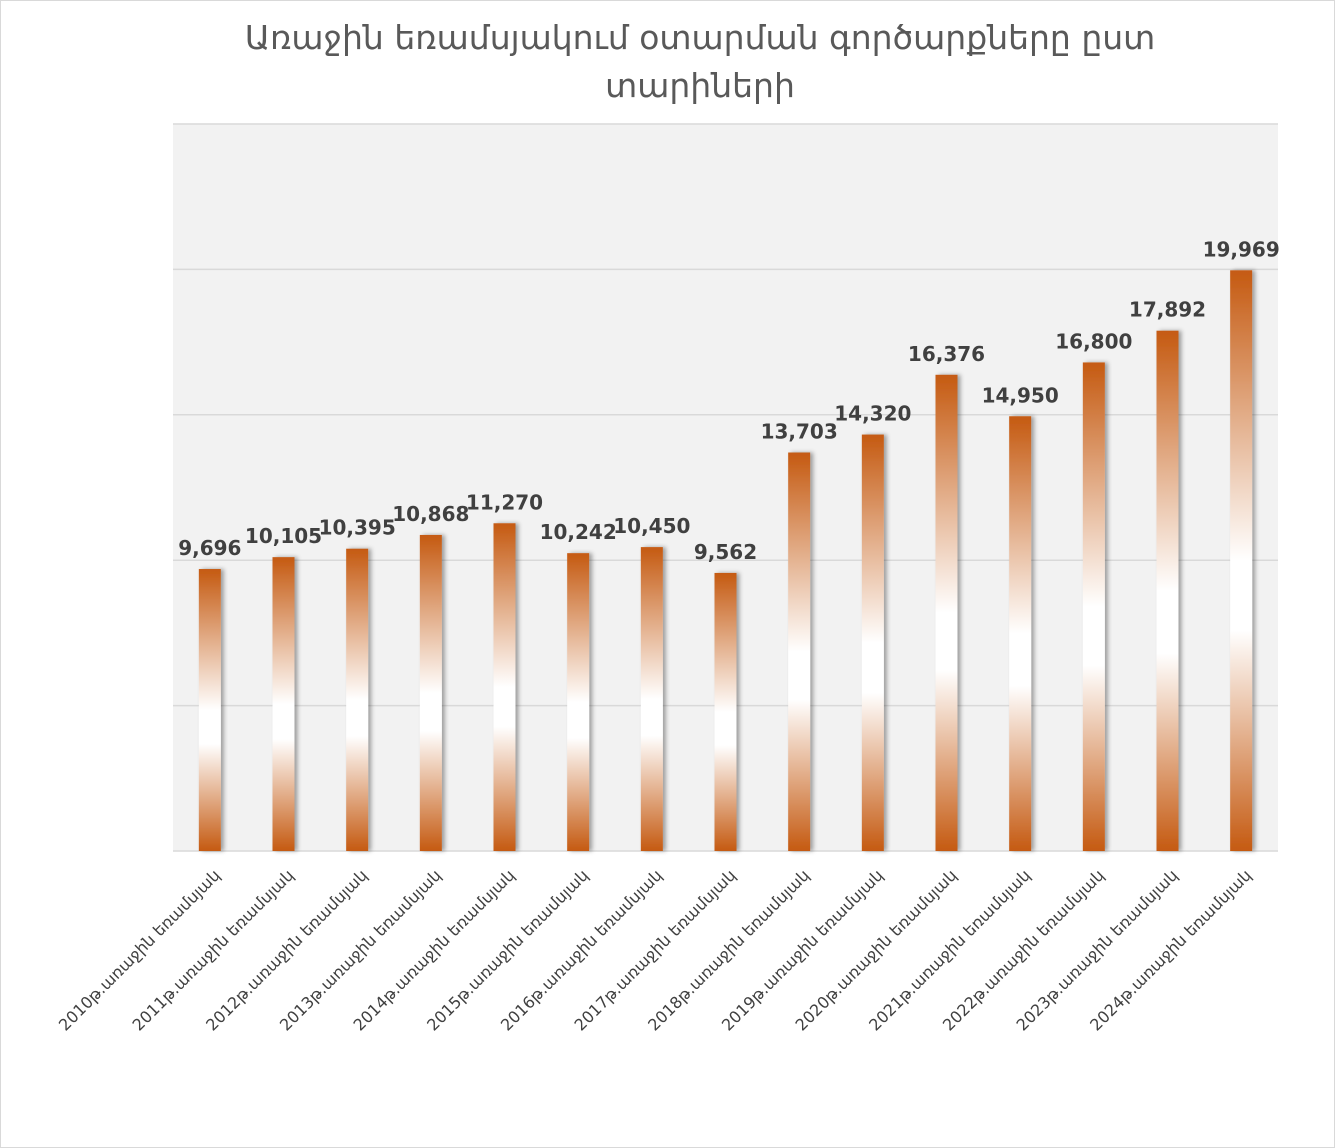 The height and width of the screenshot is (1148, 1335). Describe the element at coordinates (209, 548) in the screenshot. I see `data-label: 9,696` at that location.